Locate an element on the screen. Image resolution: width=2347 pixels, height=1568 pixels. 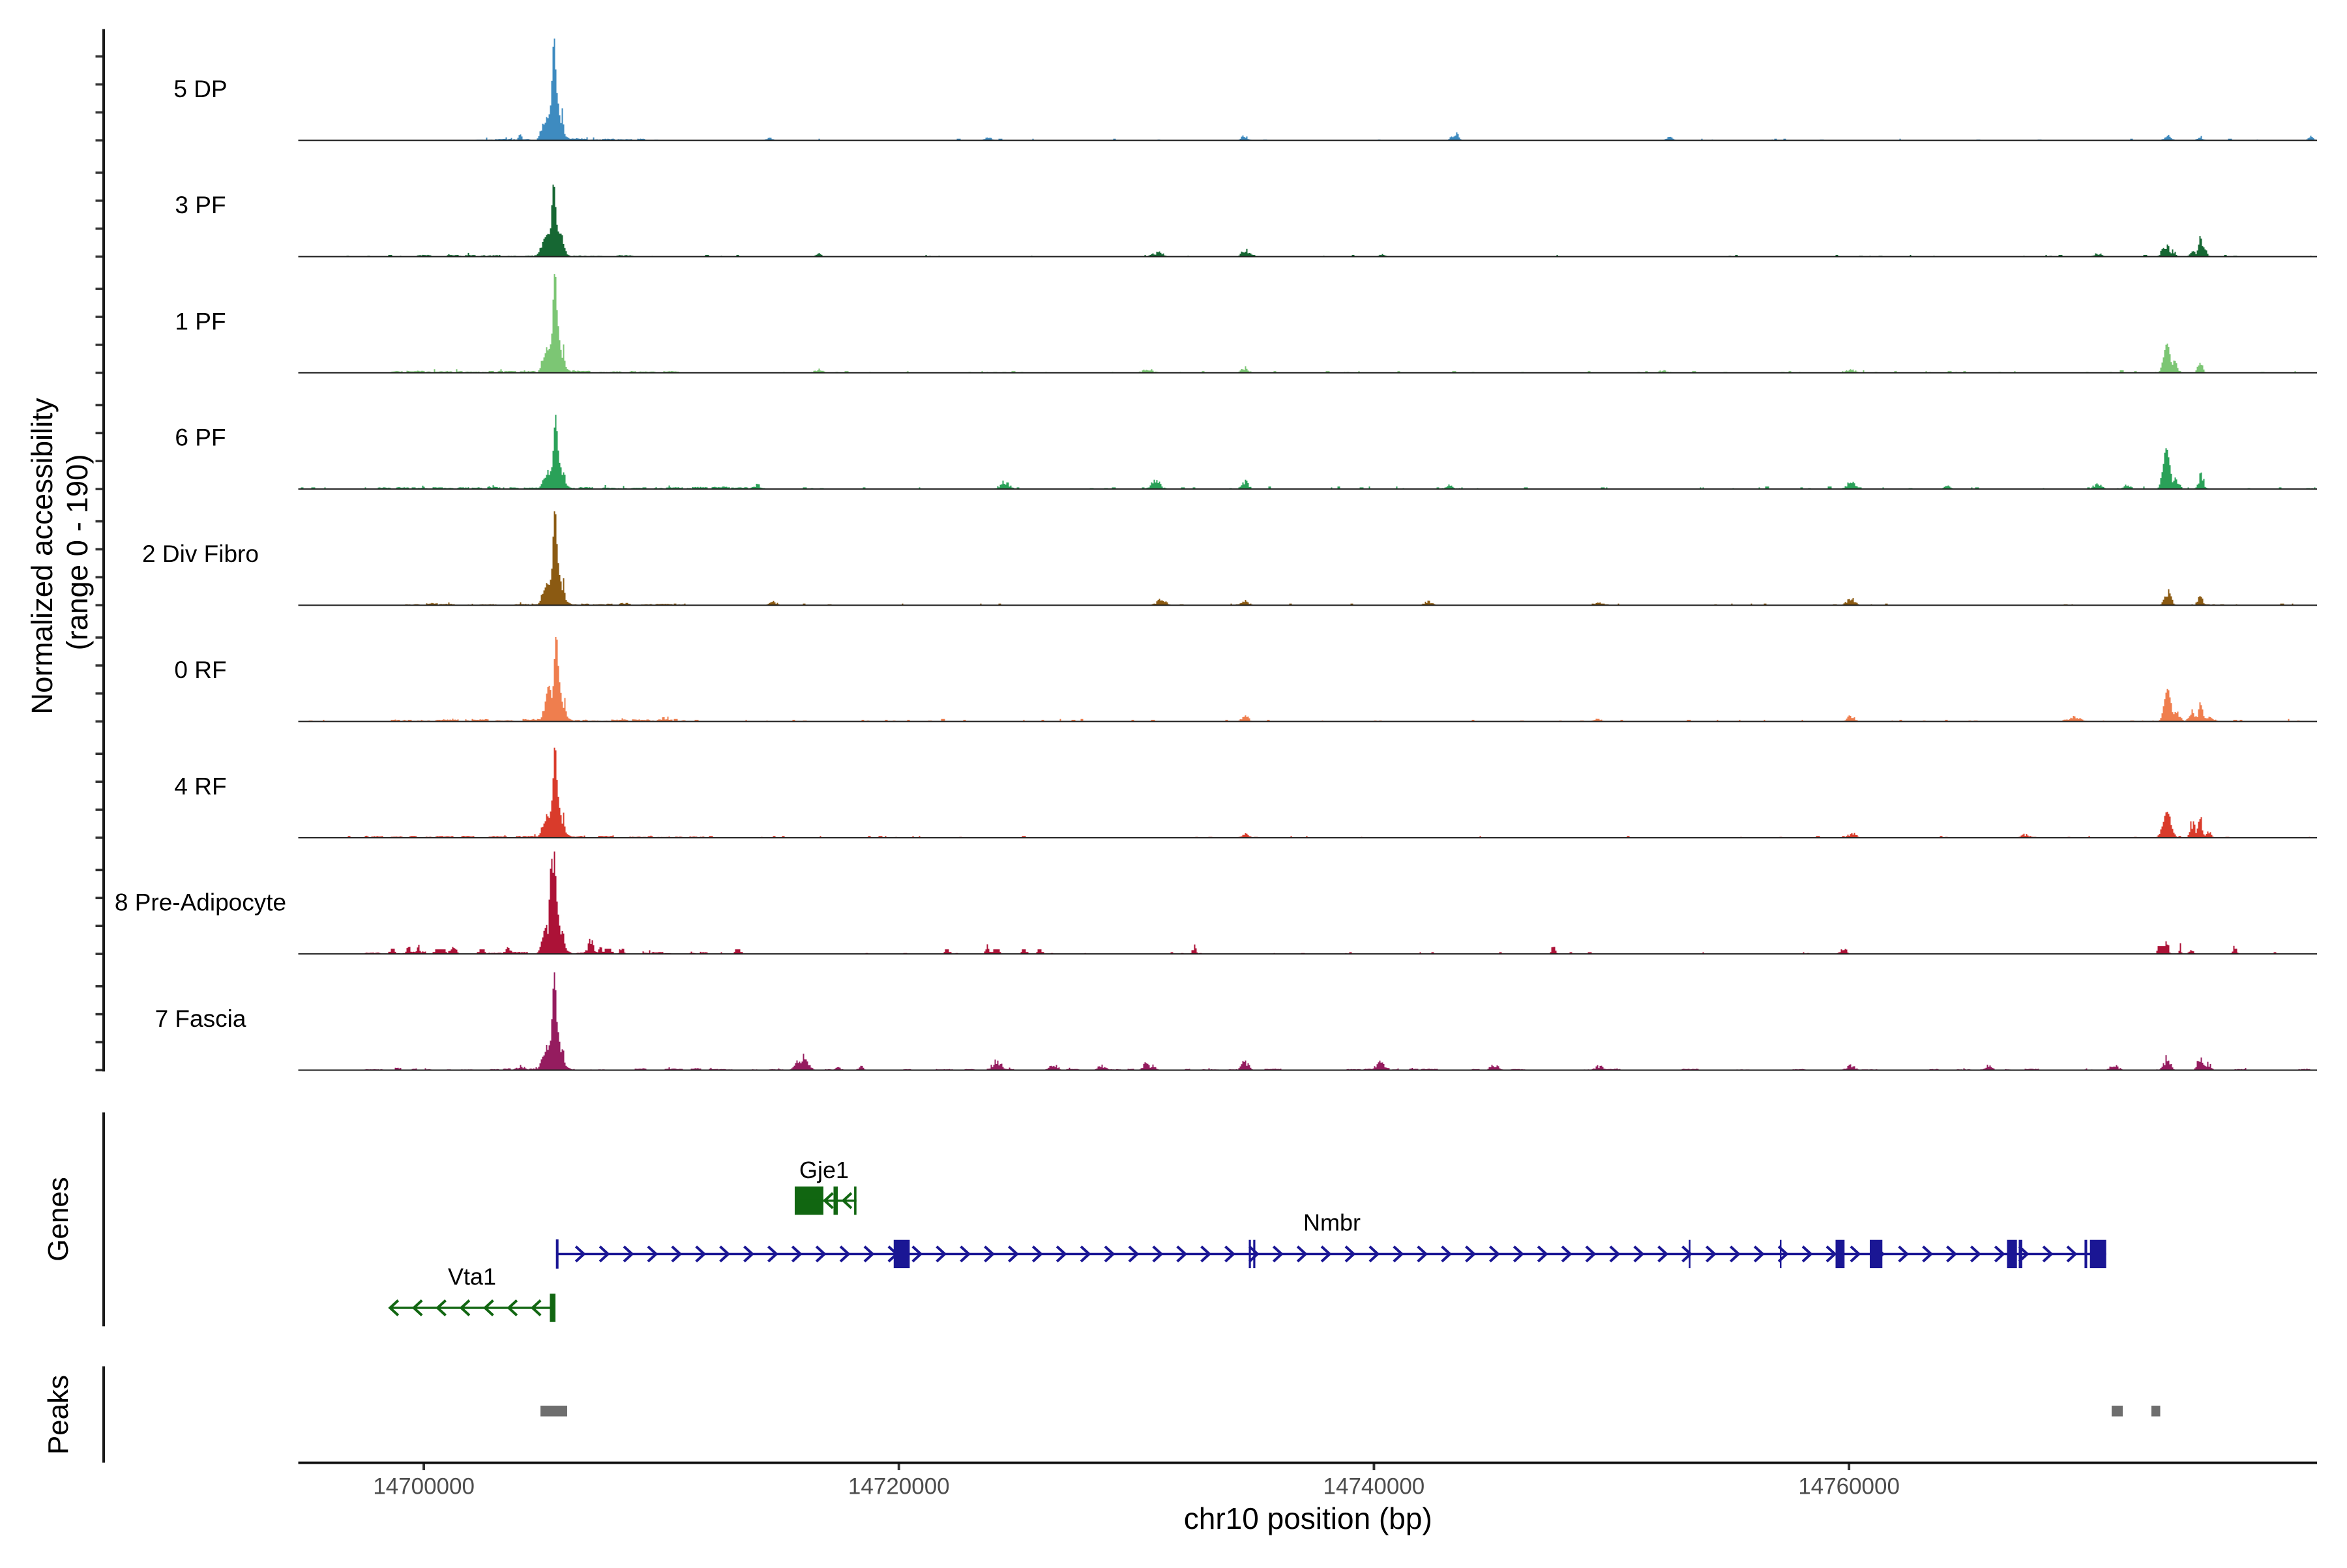
svg-text: 0 RF is located at coordinates (200, 670).